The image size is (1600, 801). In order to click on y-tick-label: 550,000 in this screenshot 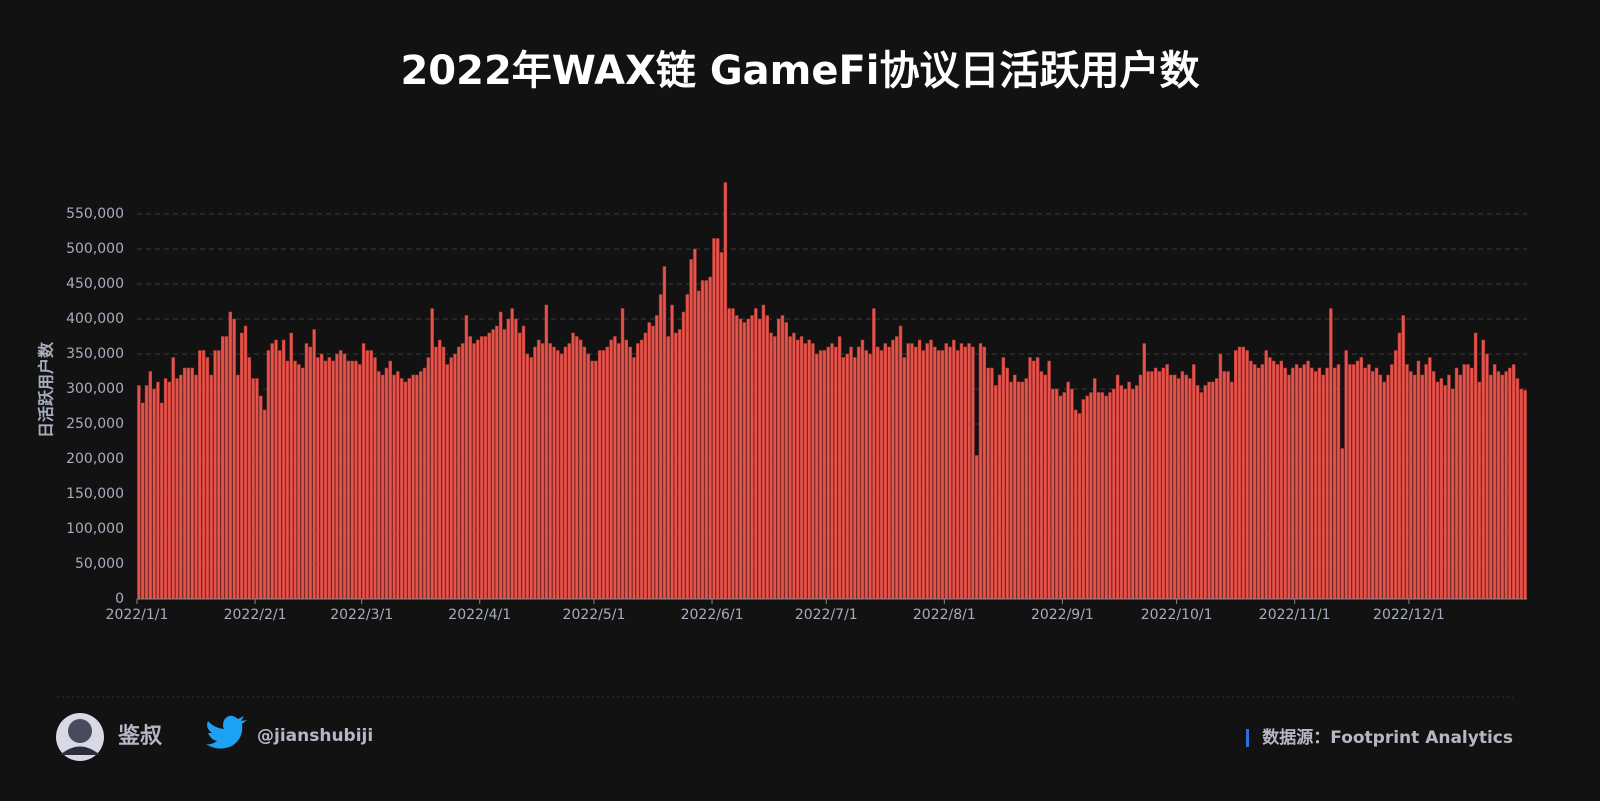, I will do `click(95, 214)`.